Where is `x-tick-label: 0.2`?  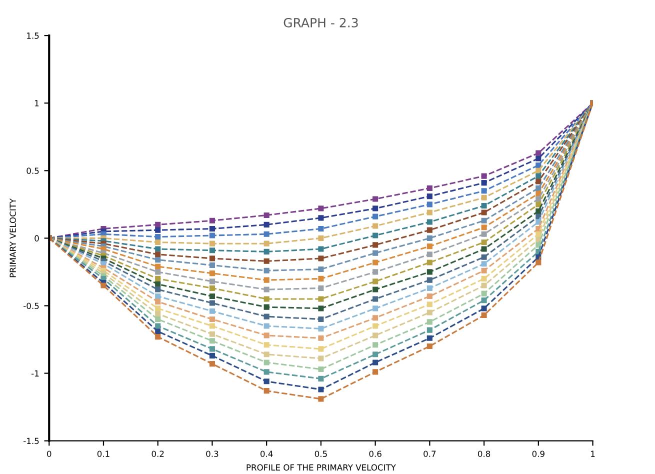
x-tick-label: 0.2 is located at coordinates (158, 453).